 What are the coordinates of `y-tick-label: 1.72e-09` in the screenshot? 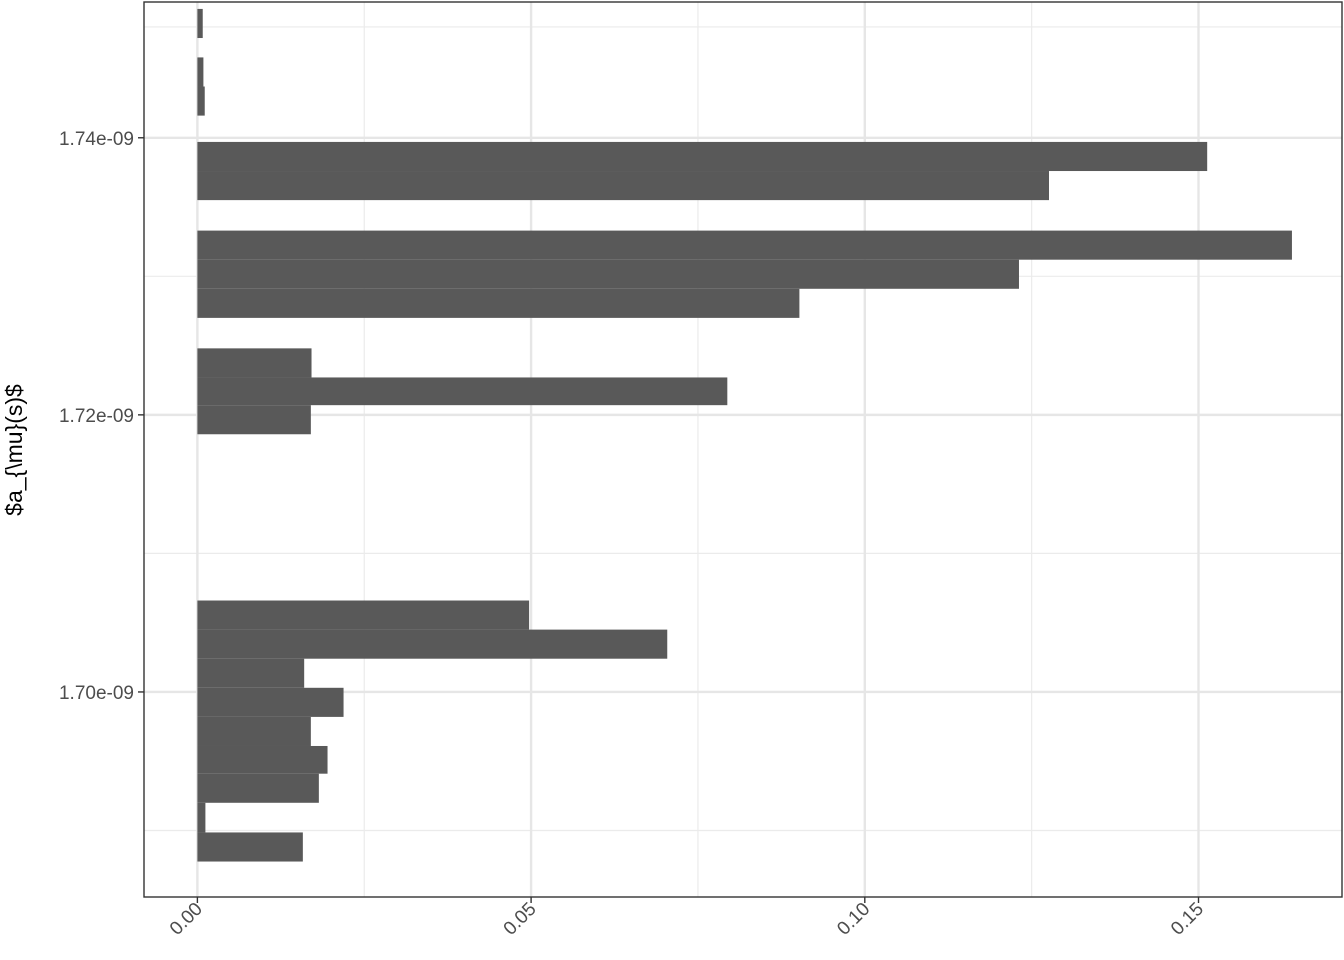 It's located at (96, 416).